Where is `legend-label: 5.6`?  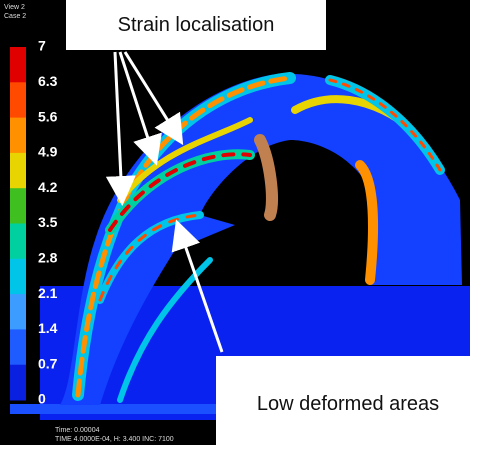
legend-label: 5.6 is located at coordinates (48, 116).